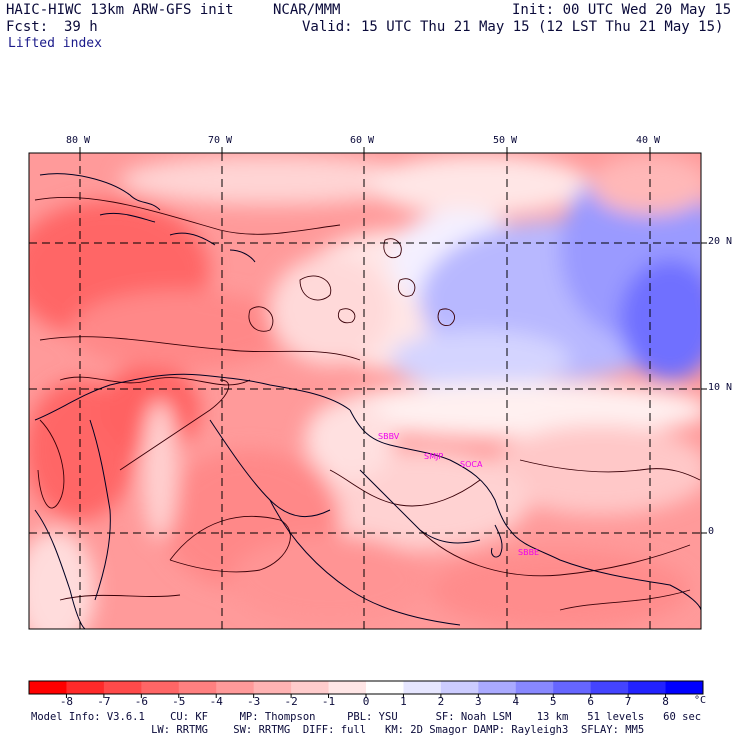  What do you see at coordinates (441, 701) in the screenshot?
I see `colorbar-level-label: 2` at bounding box center [441, 701].